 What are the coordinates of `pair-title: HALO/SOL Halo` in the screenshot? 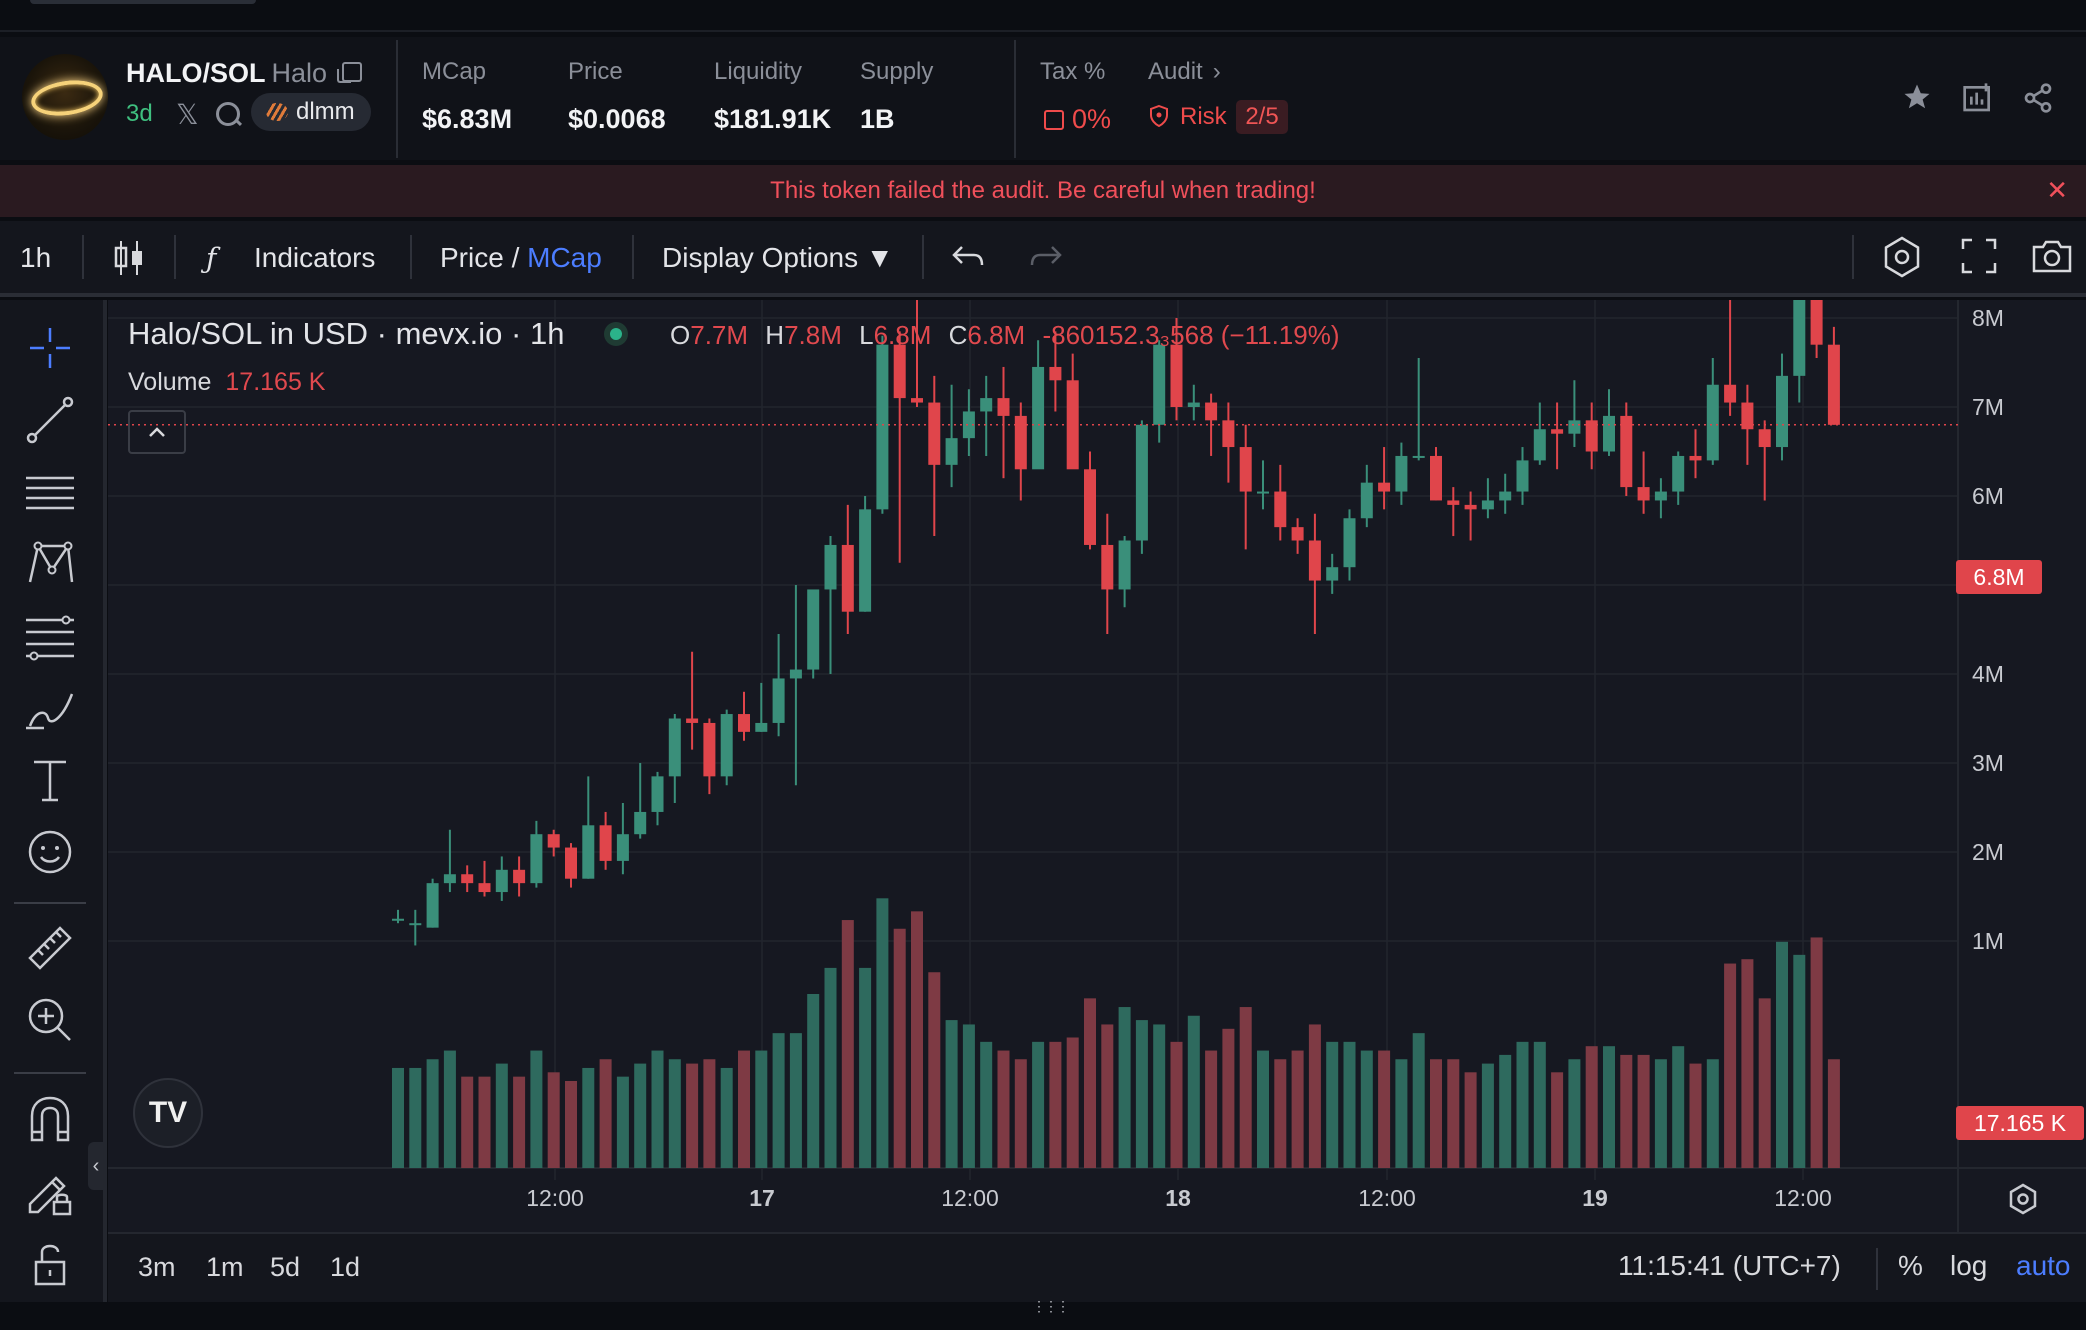 It's located at (226, 73).